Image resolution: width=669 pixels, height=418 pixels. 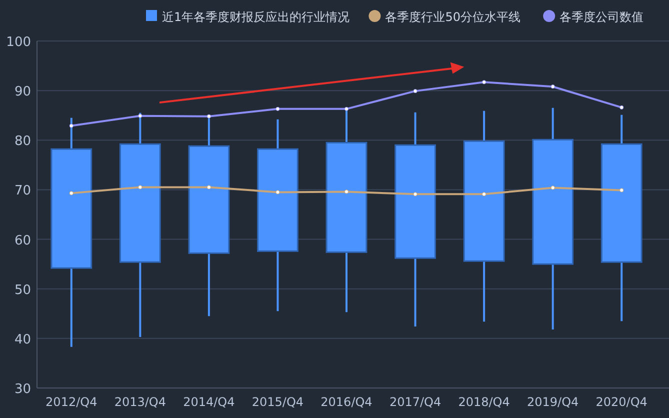 What do you see at coordinates (415, 402) in the screenshot?
I see `x-tick-label: 2017/Q4` at bounding box center [415, 402].